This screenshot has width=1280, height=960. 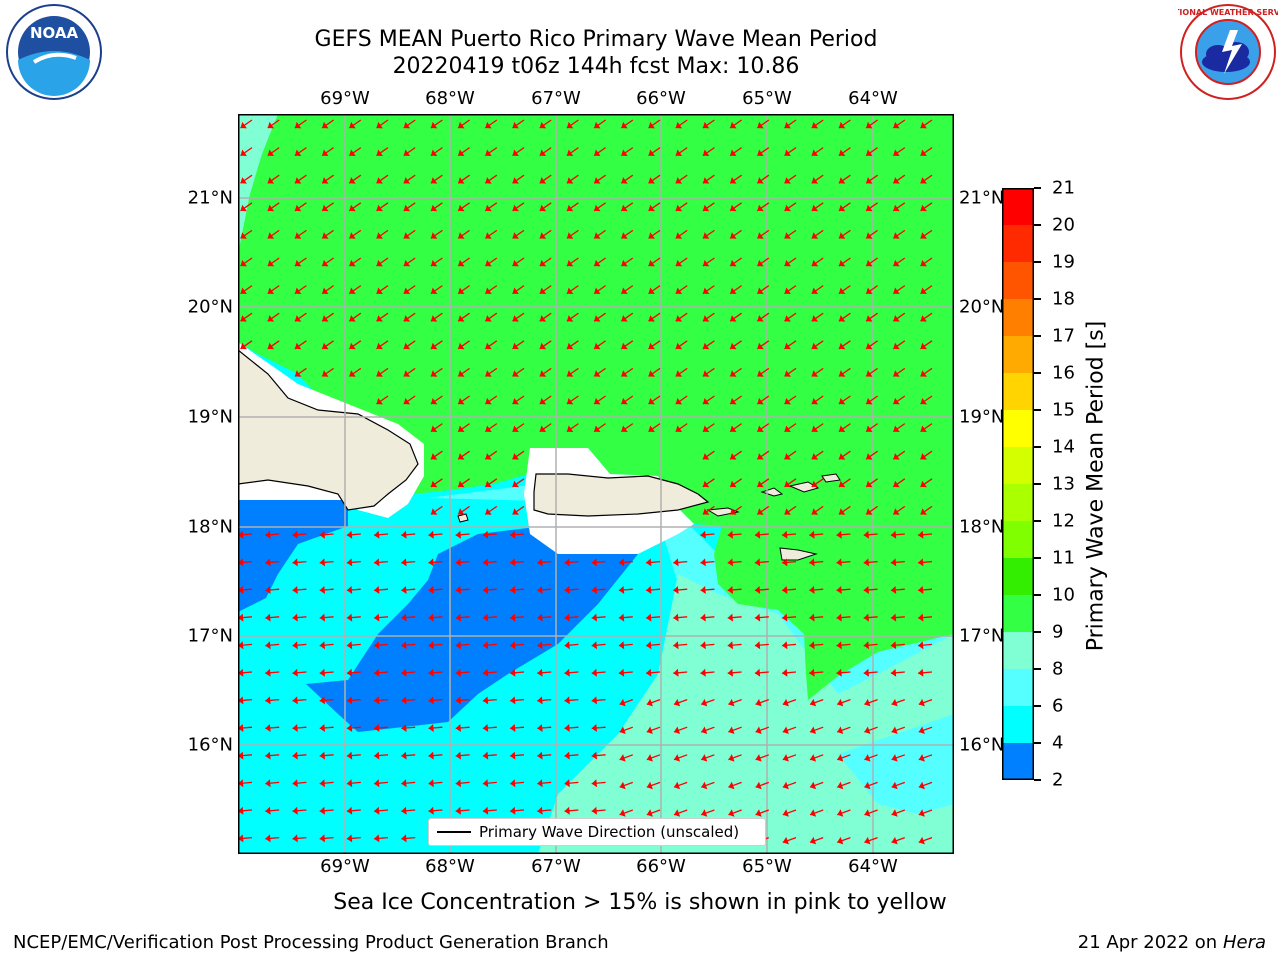 What do you see at coordinates (621, 495) in the screenshot?
I see `land-puerto-rico` at bounding box center [621, 495].